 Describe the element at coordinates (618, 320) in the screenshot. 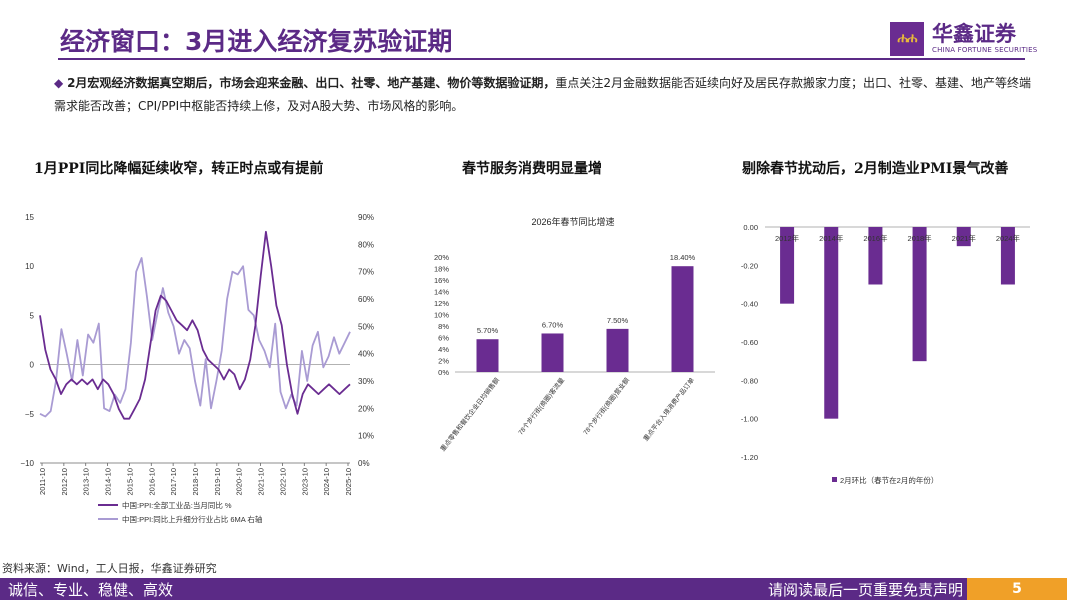

I see `bar-data-label: 7.50%` at that location.